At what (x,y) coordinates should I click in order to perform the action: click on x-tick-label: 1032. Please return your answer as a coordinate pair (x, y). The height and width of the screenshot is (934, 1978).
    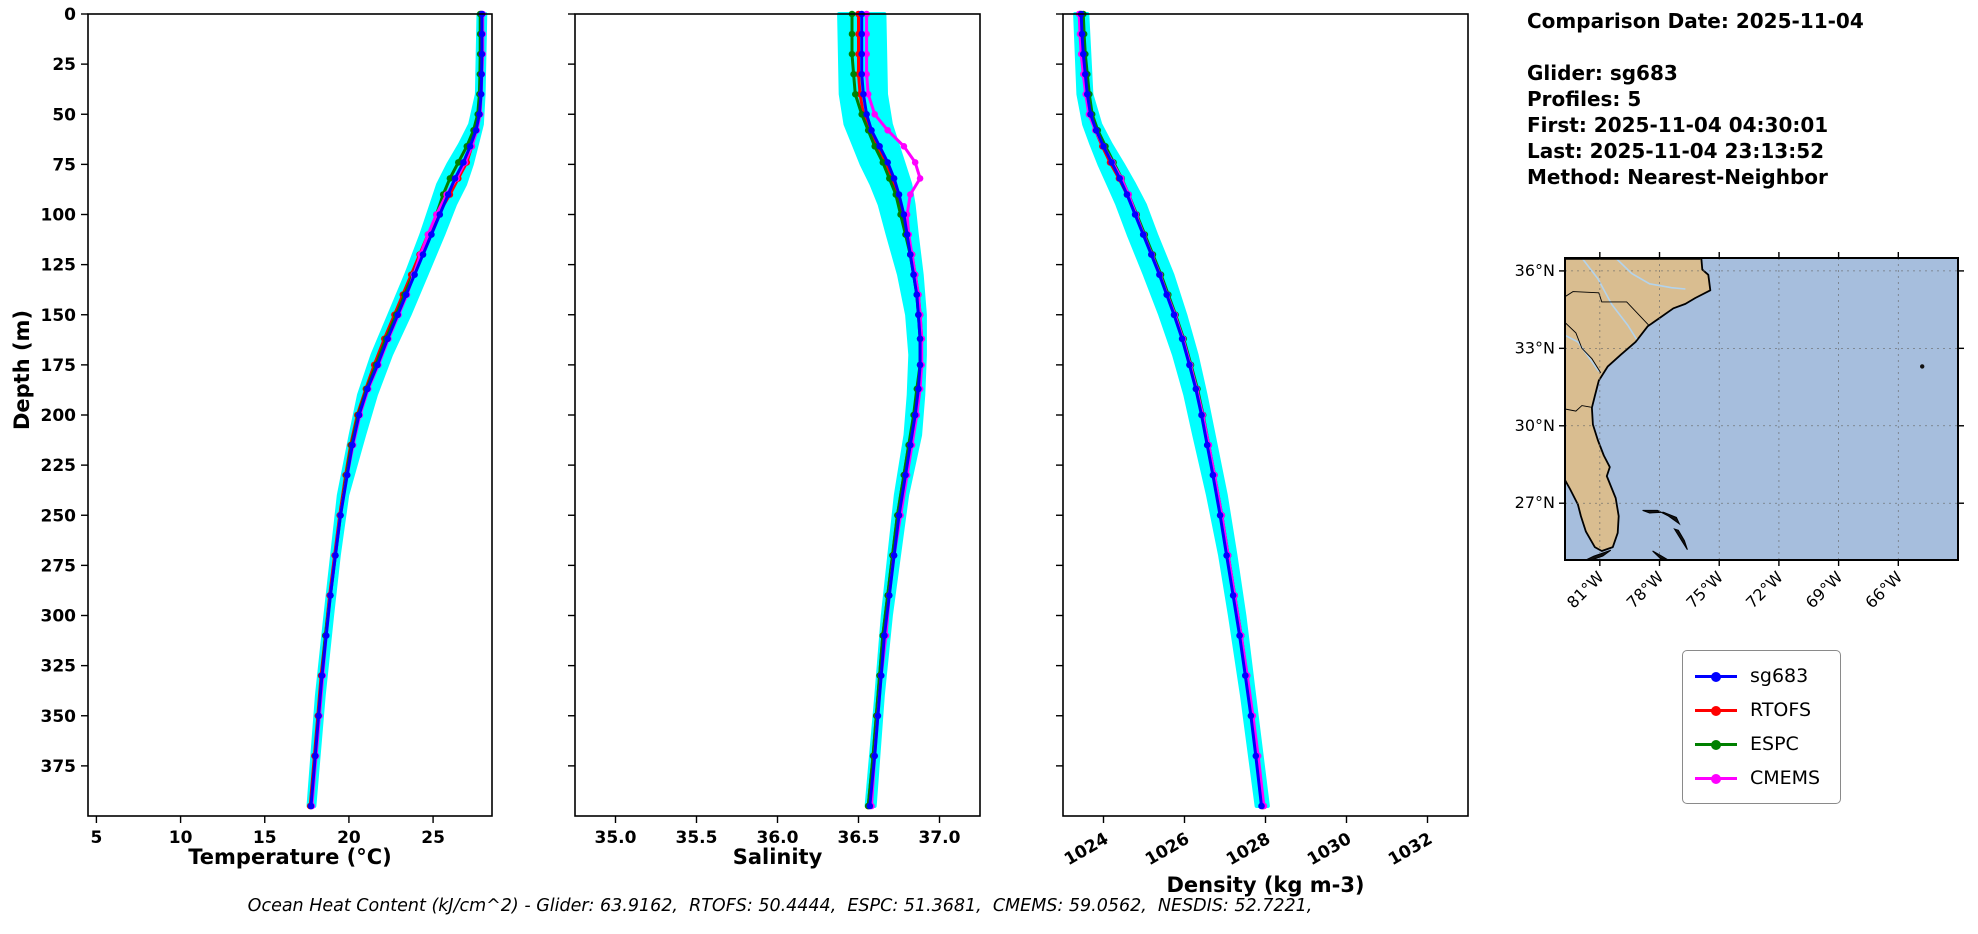
    Looking at the image, I should click on (1410, 849).